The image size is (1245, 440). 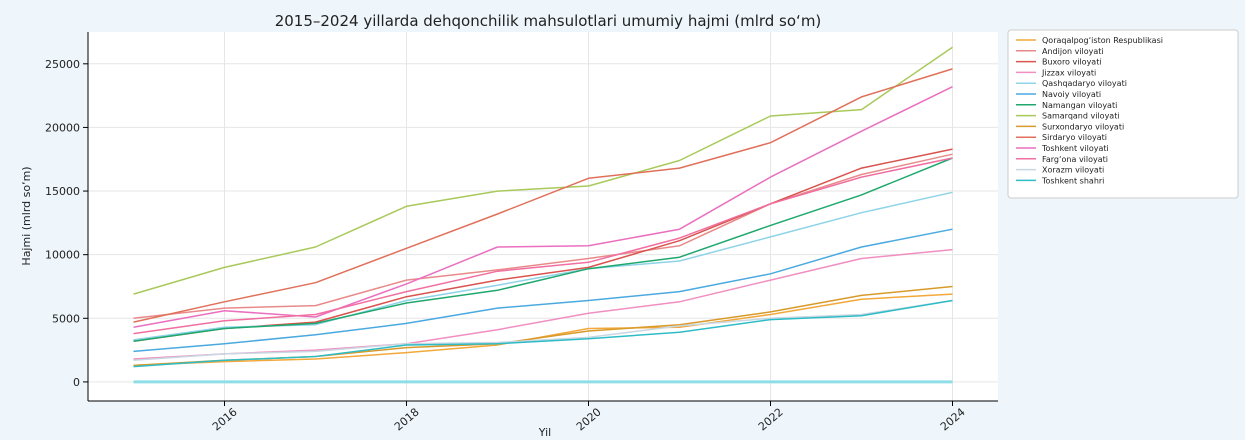 What do you see at coordinates (1072, 62) in the screenshot?
I see `legend-label: Buxoro viloyati` at bounding box center [1072, 62].